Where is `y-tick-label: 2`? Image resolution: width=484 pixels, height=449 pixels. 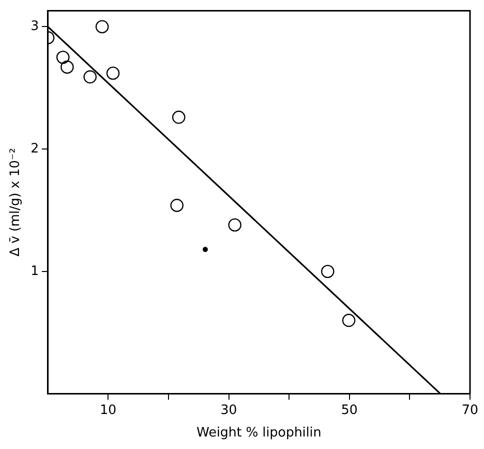
y-tick-label: 2 is located at coordinates (34, 148).